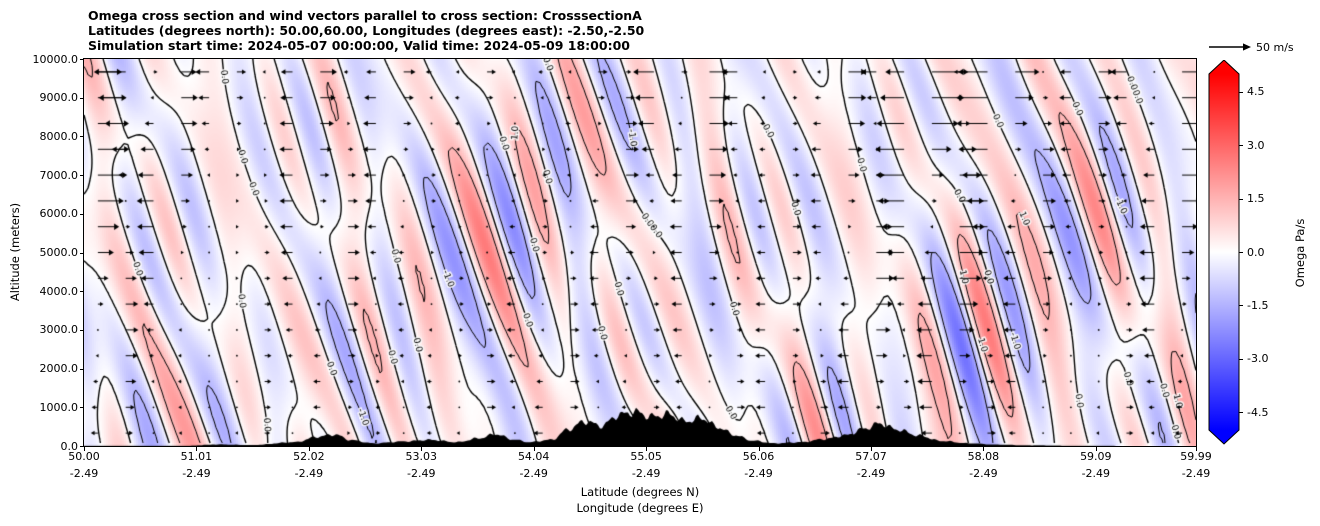  Describe the element at coordinates (84, 456) in the screenshot. I see `x-tick-label-latitude: 50.00` at that location.